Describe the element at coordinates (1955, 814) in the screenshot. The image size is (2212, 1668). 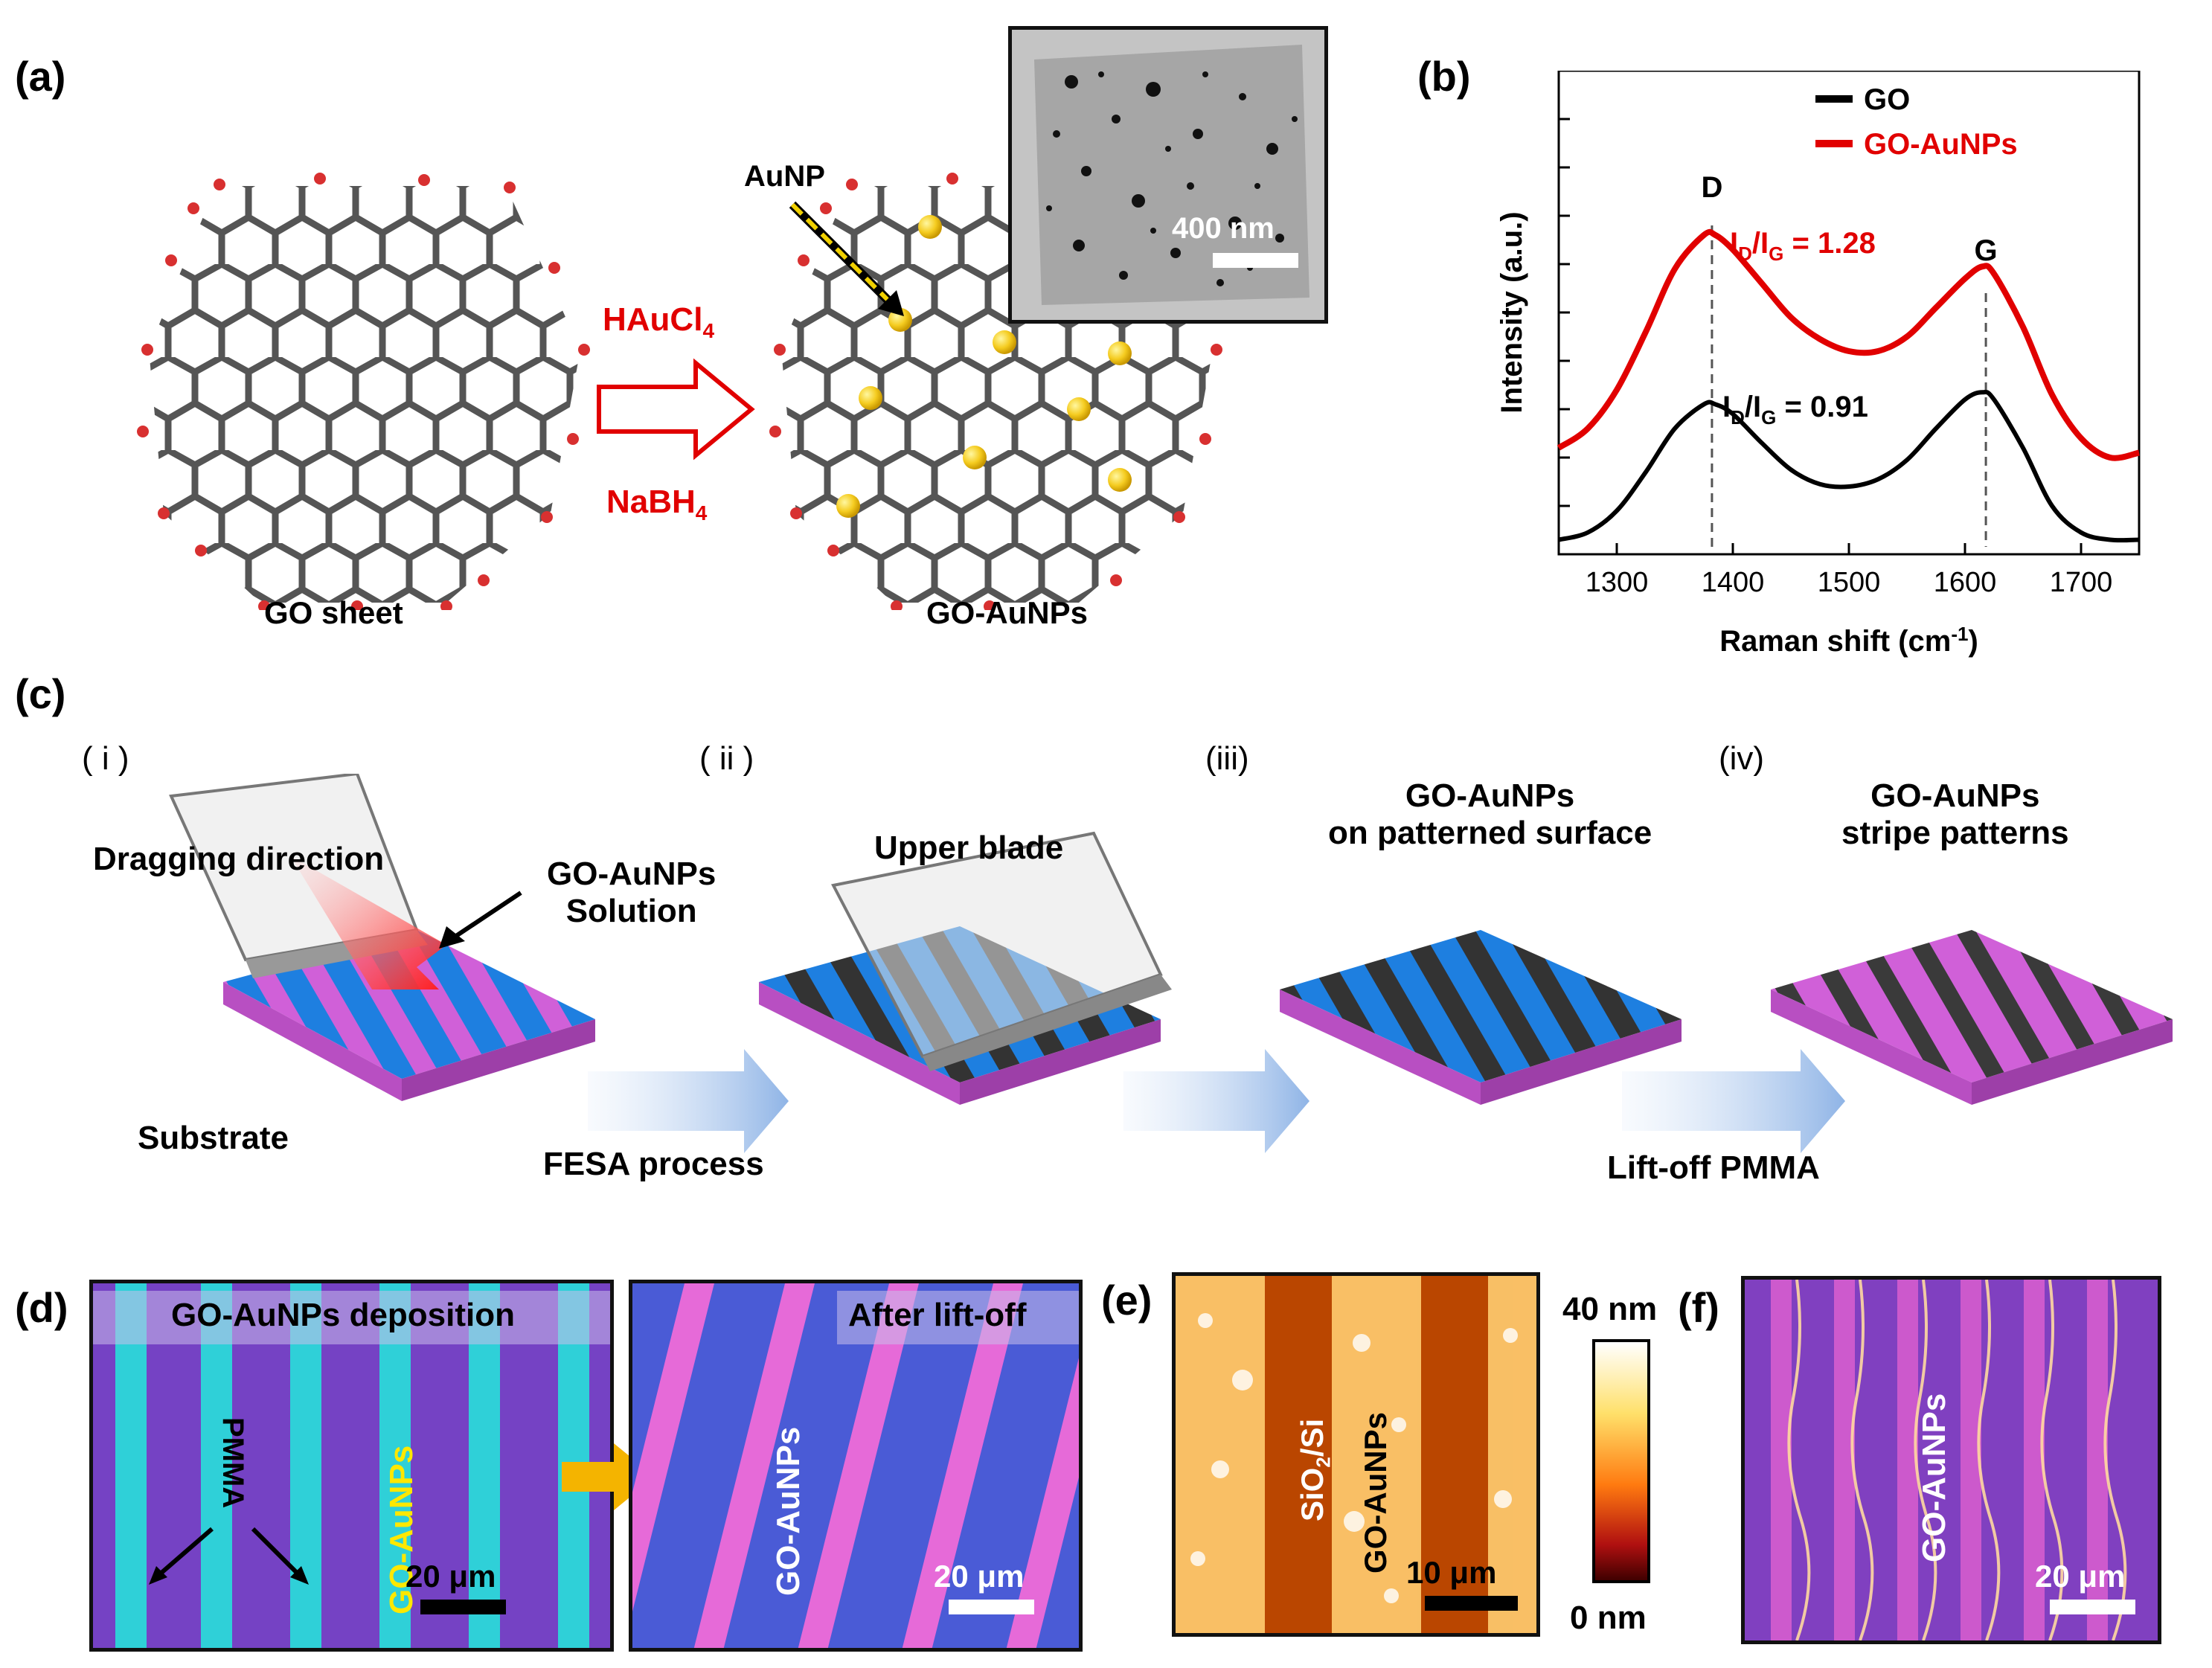
I see `stripe-patterns-label: GO-AuNPs stripe patterns` at that location.